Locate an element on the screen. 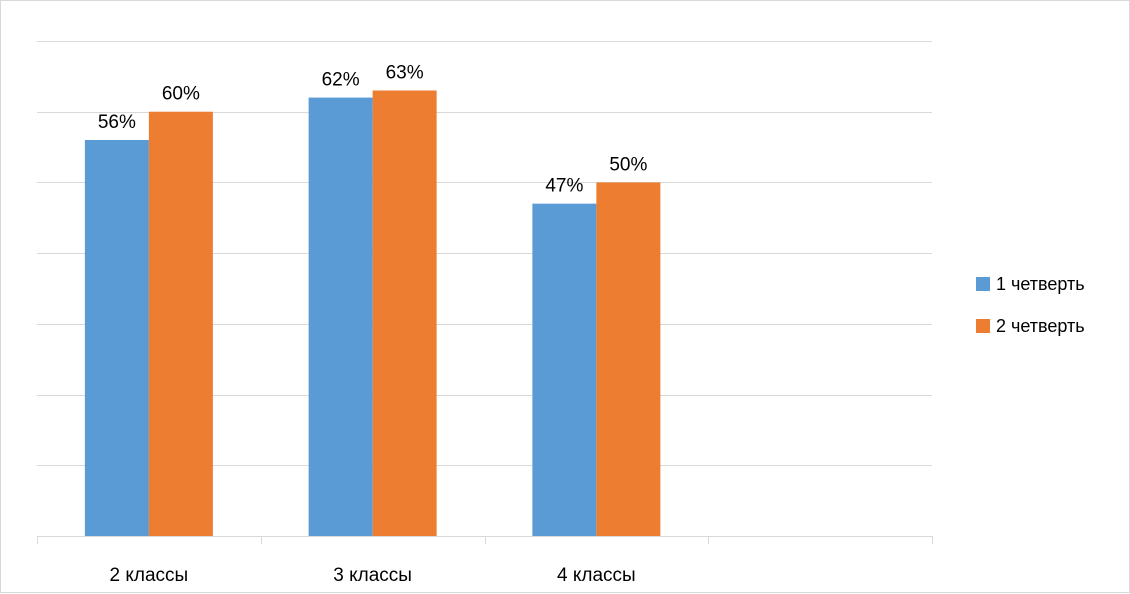  data-label-series-2-3: 50% is located at coordinates (628, 164).